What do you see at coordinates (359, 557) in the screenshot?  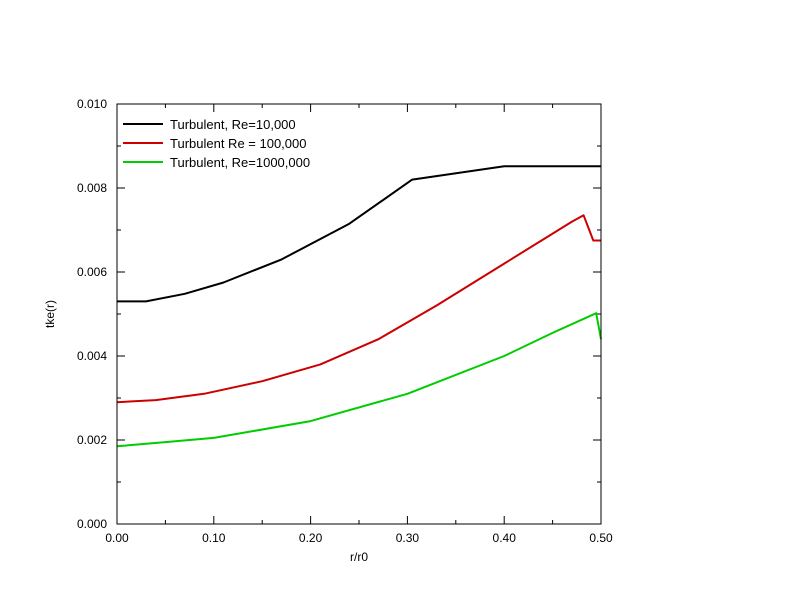 I see `x-axis-label: r/r0` at bounding box center [359, 557].